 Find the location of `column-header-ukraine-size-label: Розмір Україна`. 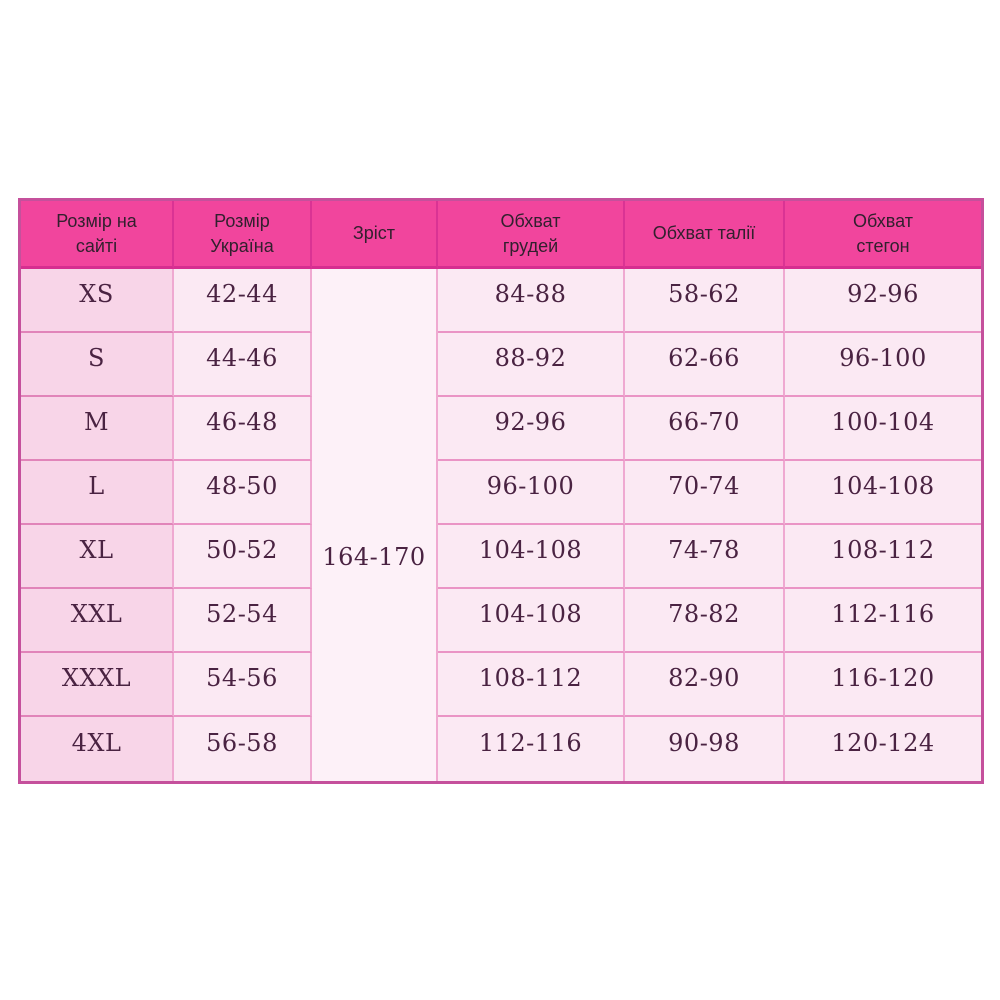

column-header-ukraine-size-label: Розмір Україна is located at coordinates (242, 233).